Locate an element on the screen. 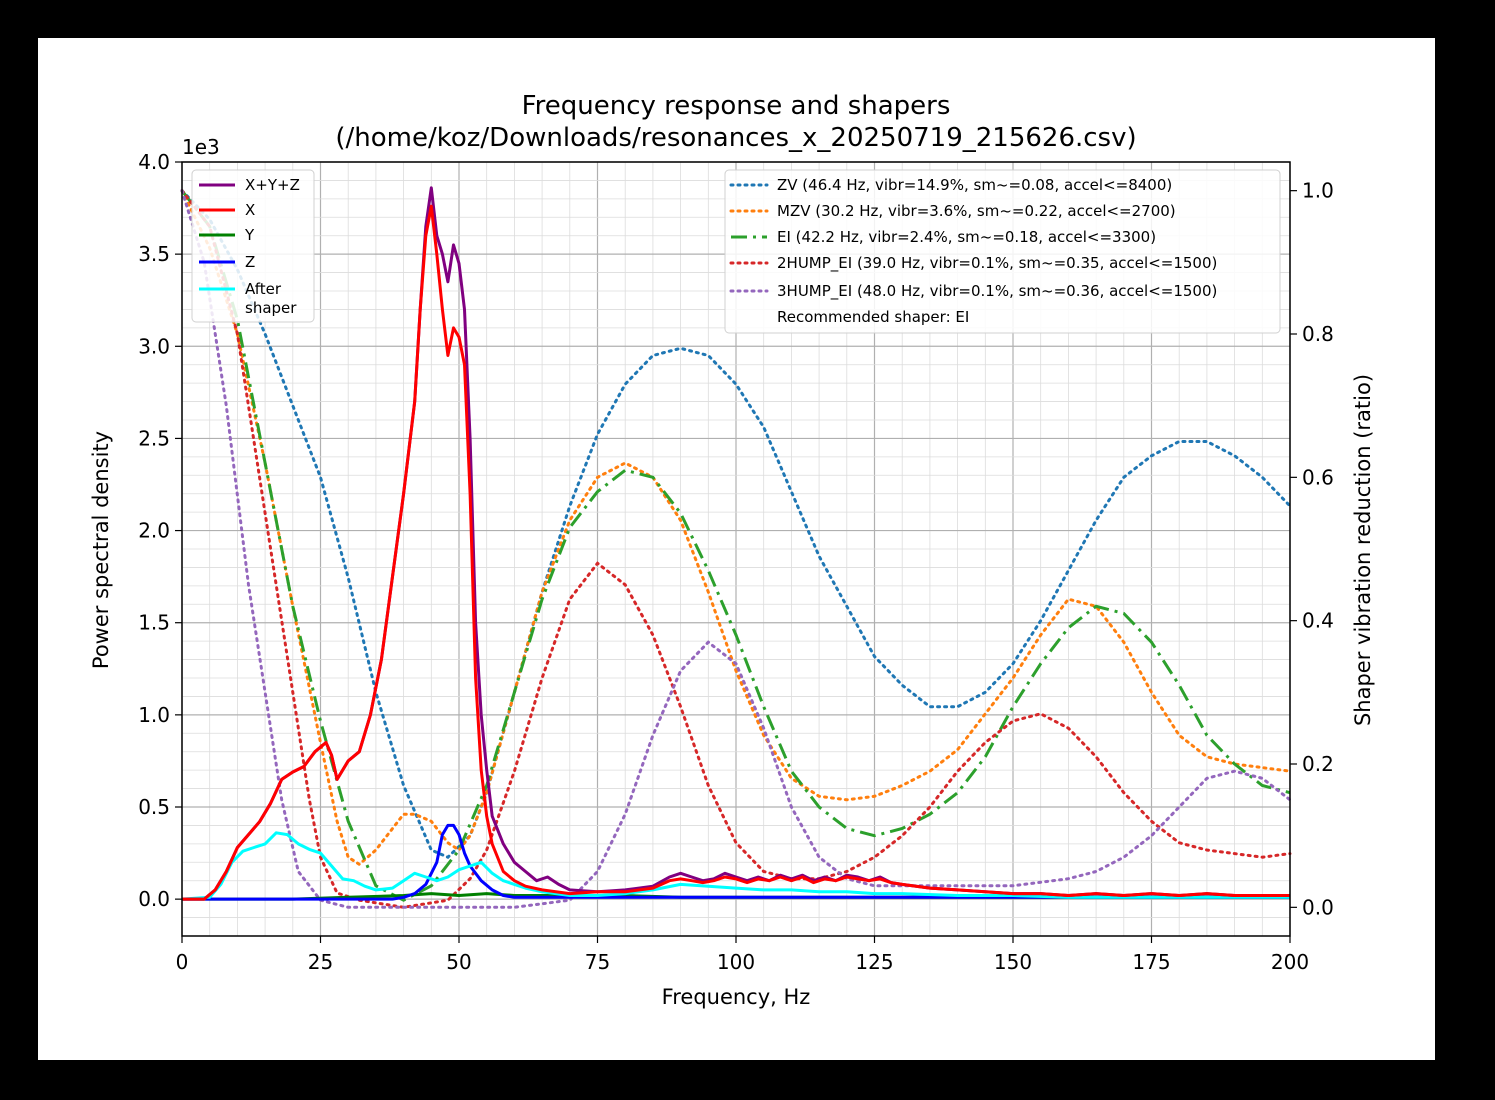 The height and width of the screenshot is (1100, 1495). y-left-tick-label: 4.0 is located at coordinates (154, 162).